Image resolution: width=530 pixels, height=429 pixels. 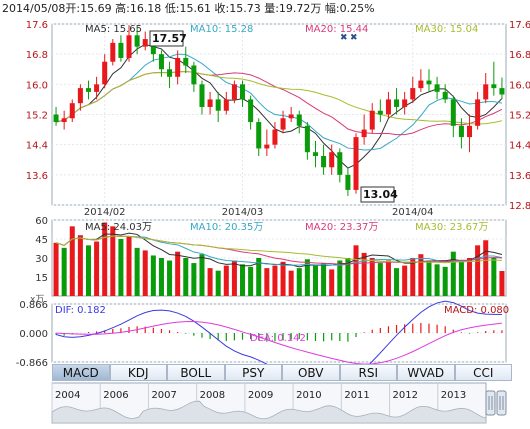 I want to click on timeline-year: 2004, so click(x=67, y=395).